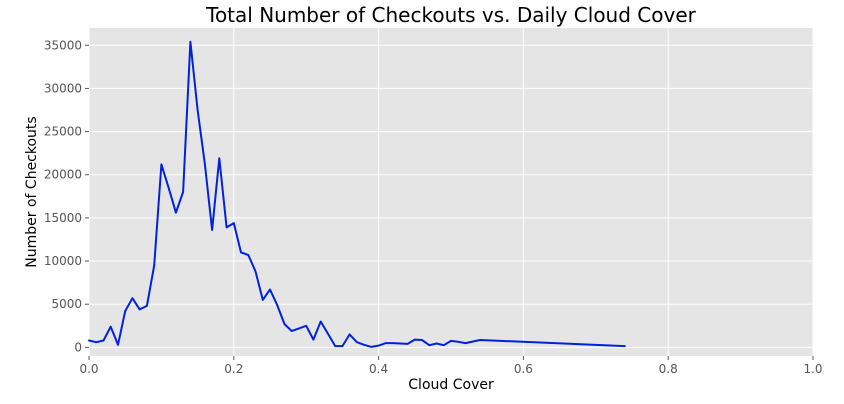 This screenshot has height=404, width=844. Describe the element at coordinates (63, 175) in the screenshot. I see `y-tick-label: 20000` at that location.